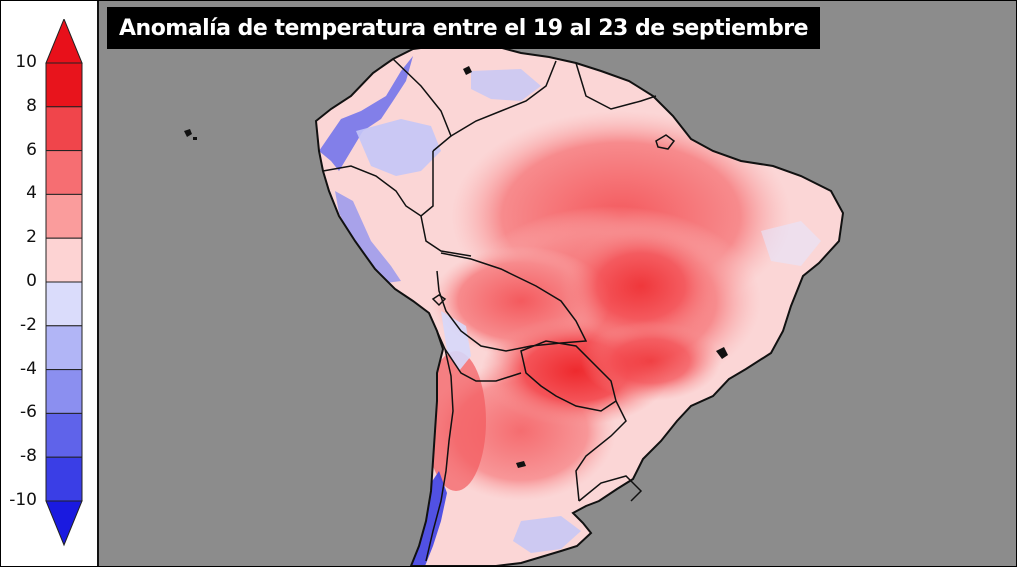 The image size is (1017, 567). I want to click on cool-anomaly-patagonia, so click(547, 534).